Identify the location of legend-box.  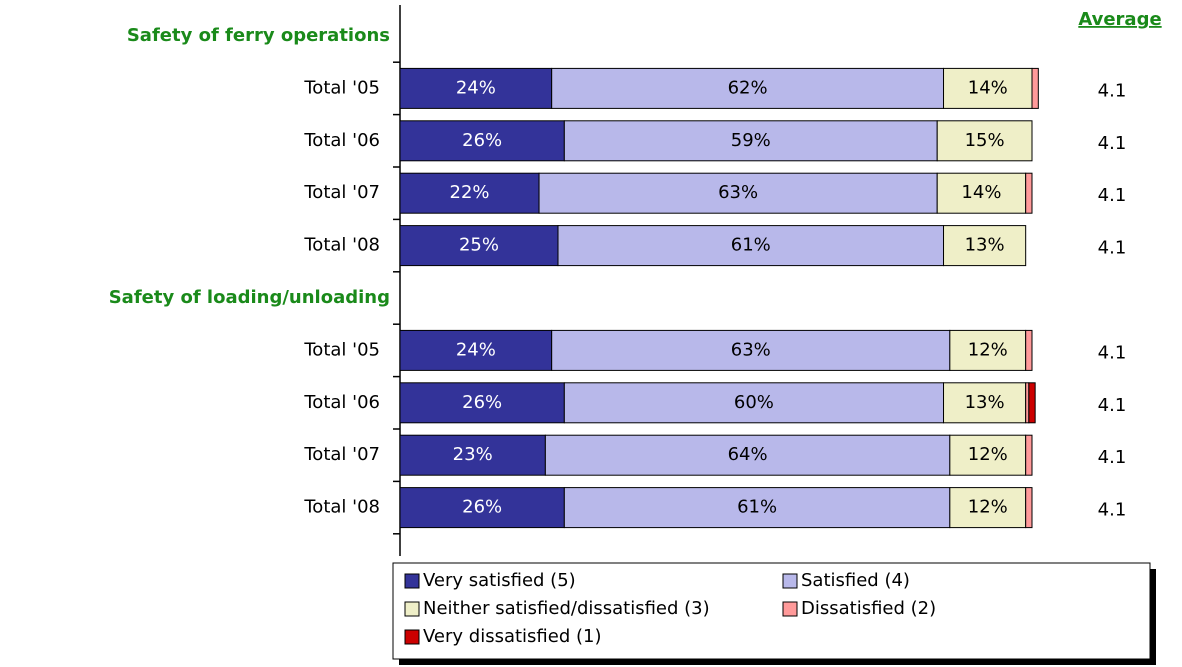
(771, 611).